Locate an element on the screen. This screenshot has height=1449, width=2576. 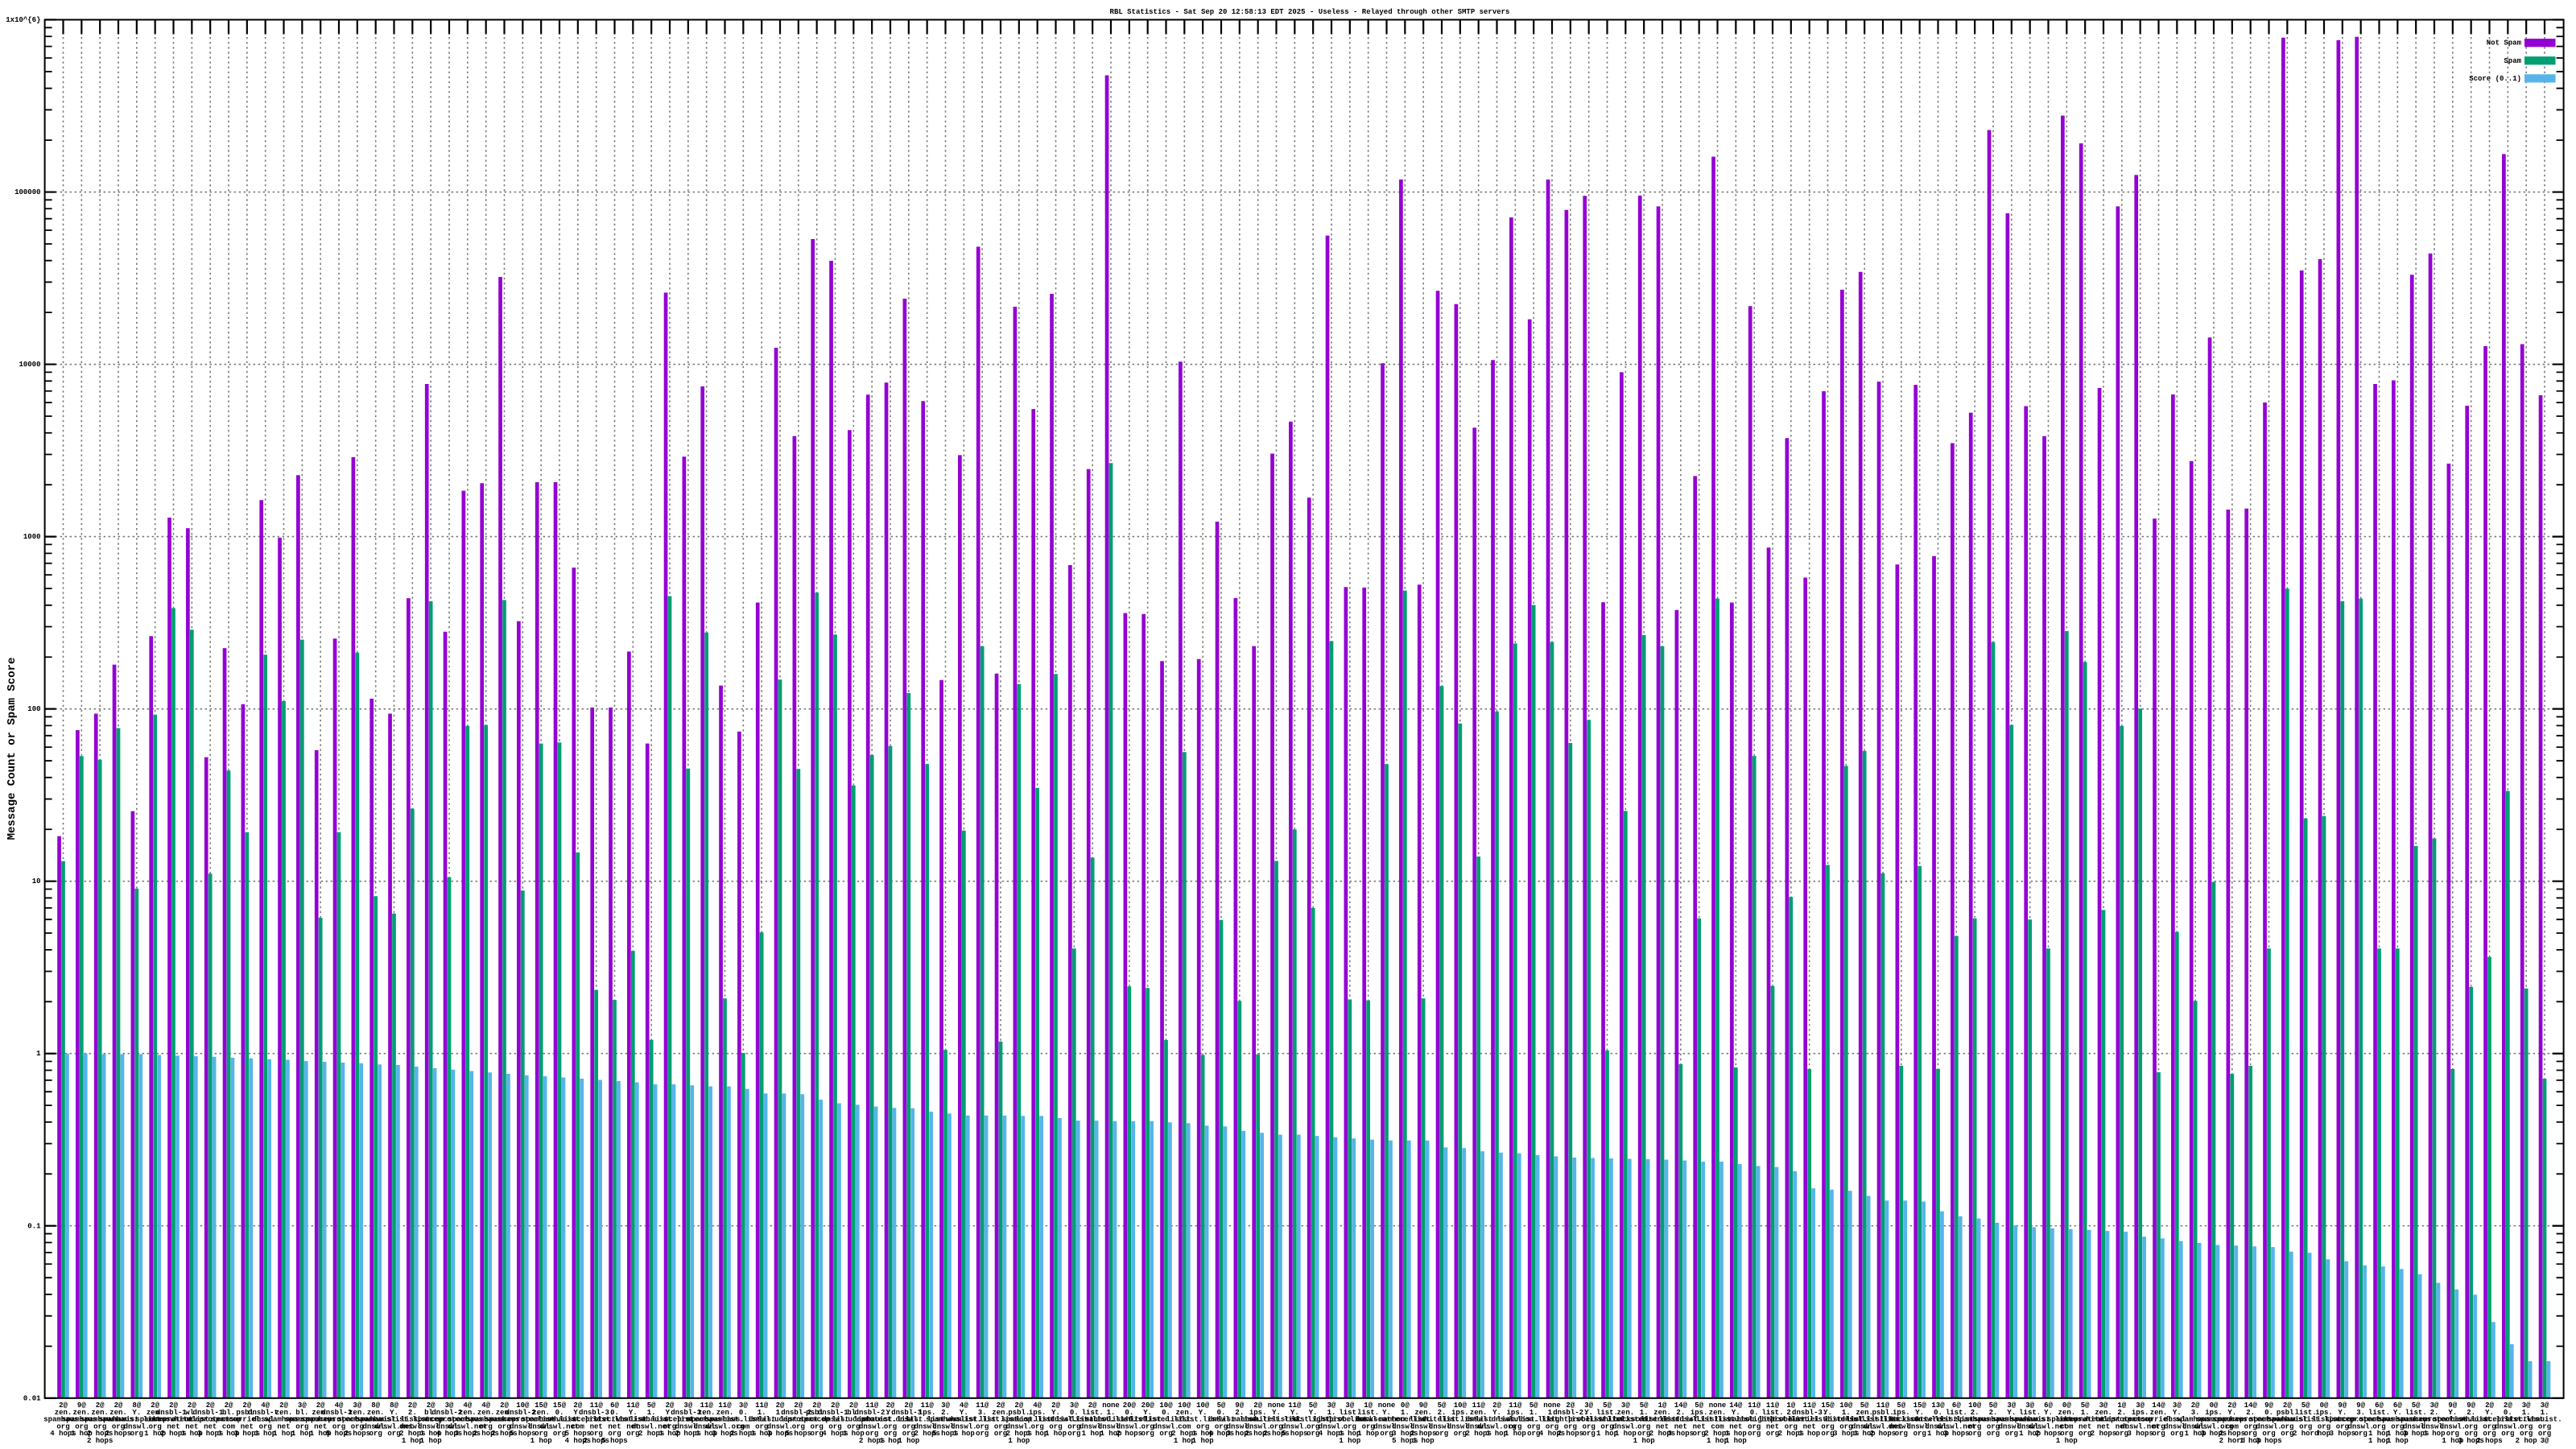
svg-text: dnswl.list. is located at coordinates (1864, 1420).